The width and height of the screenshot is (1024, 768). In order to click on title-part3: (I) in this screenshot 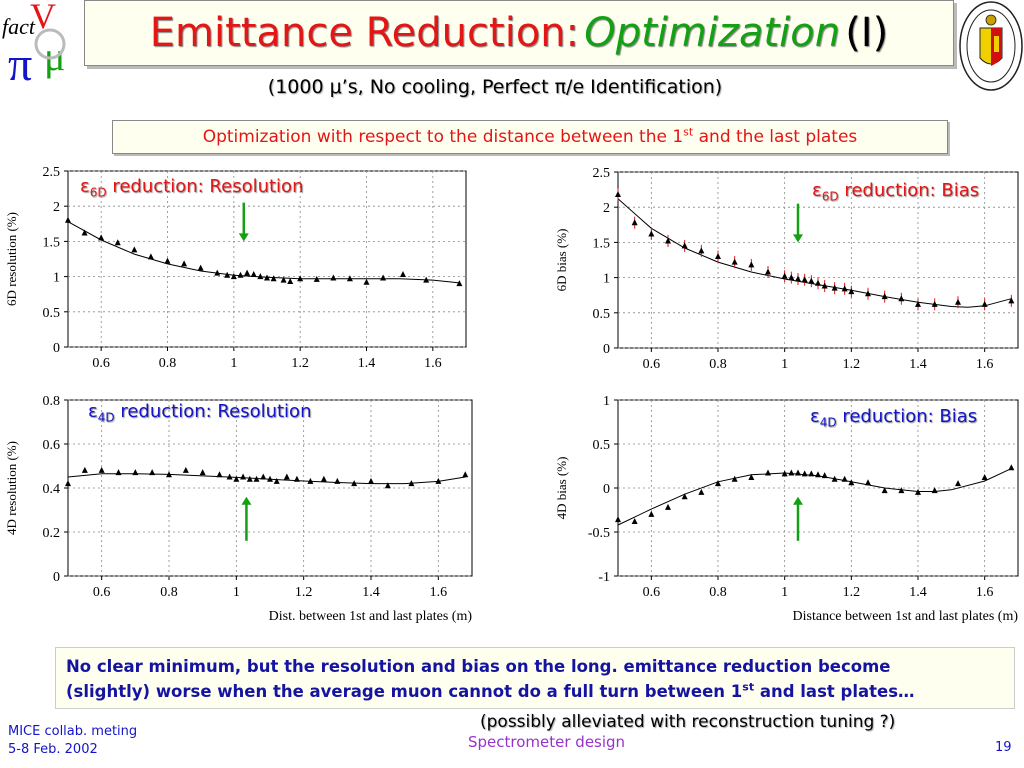, I will do `click(867, 33)`.